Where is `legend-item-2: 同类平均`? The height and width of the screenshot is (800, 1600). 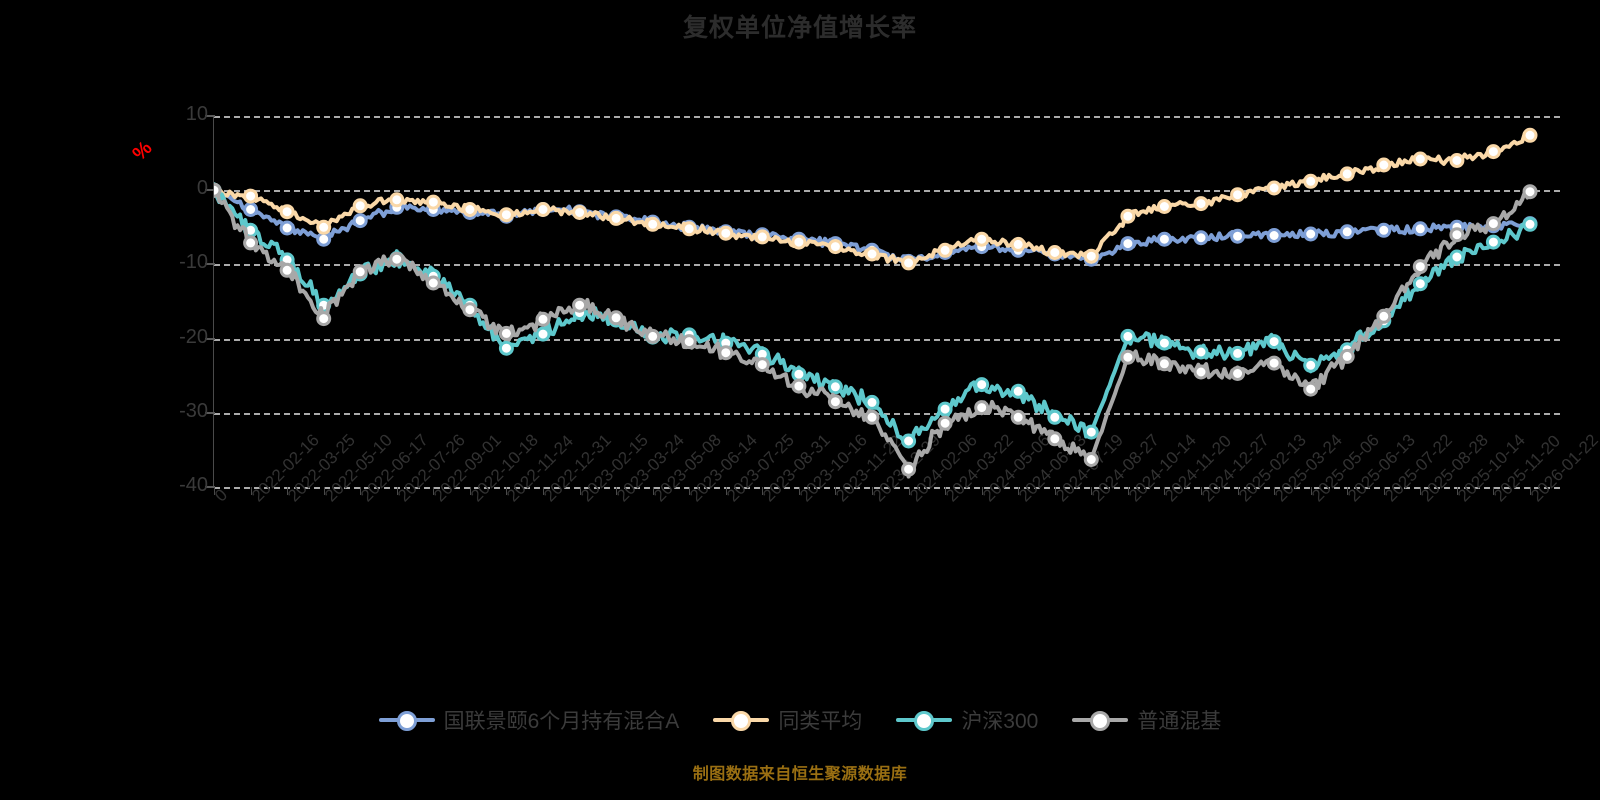
legend-item-2: 同类平均 is located at coordinates (787, 720).